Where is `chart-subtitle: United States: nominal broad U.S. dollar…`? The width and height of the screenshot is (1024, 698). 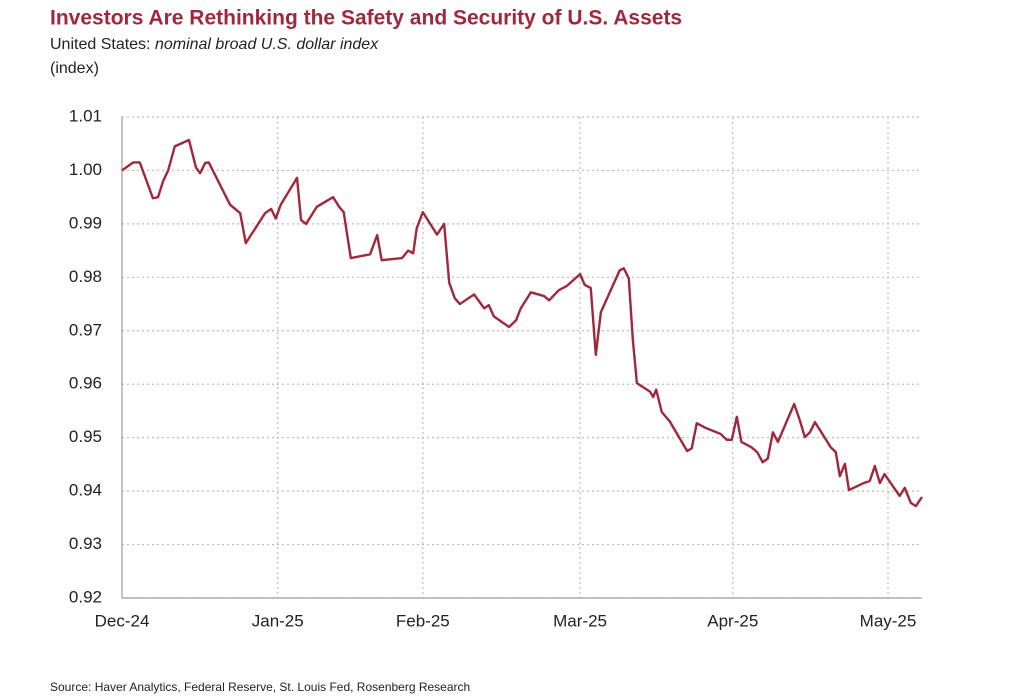 chart-subtitle: United States: nominal broad U.S. dollar… is located at coordinates (214, 44).